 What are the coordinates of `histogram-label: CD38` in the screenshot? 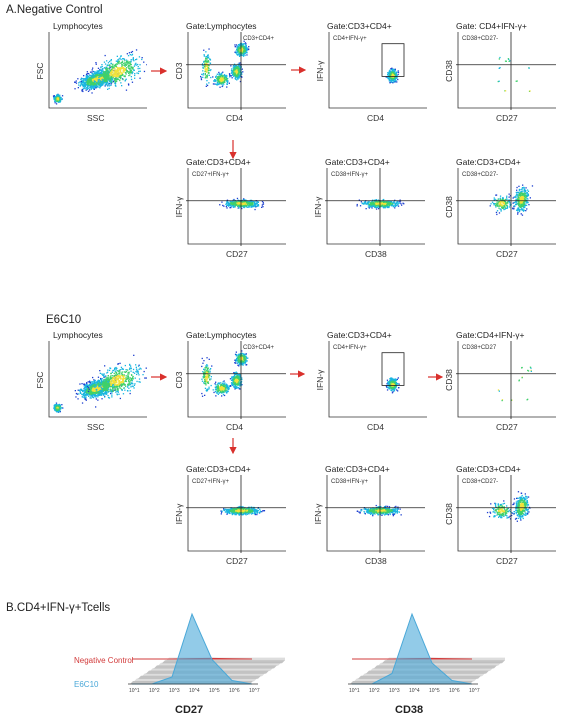 It's located at (409, 710).